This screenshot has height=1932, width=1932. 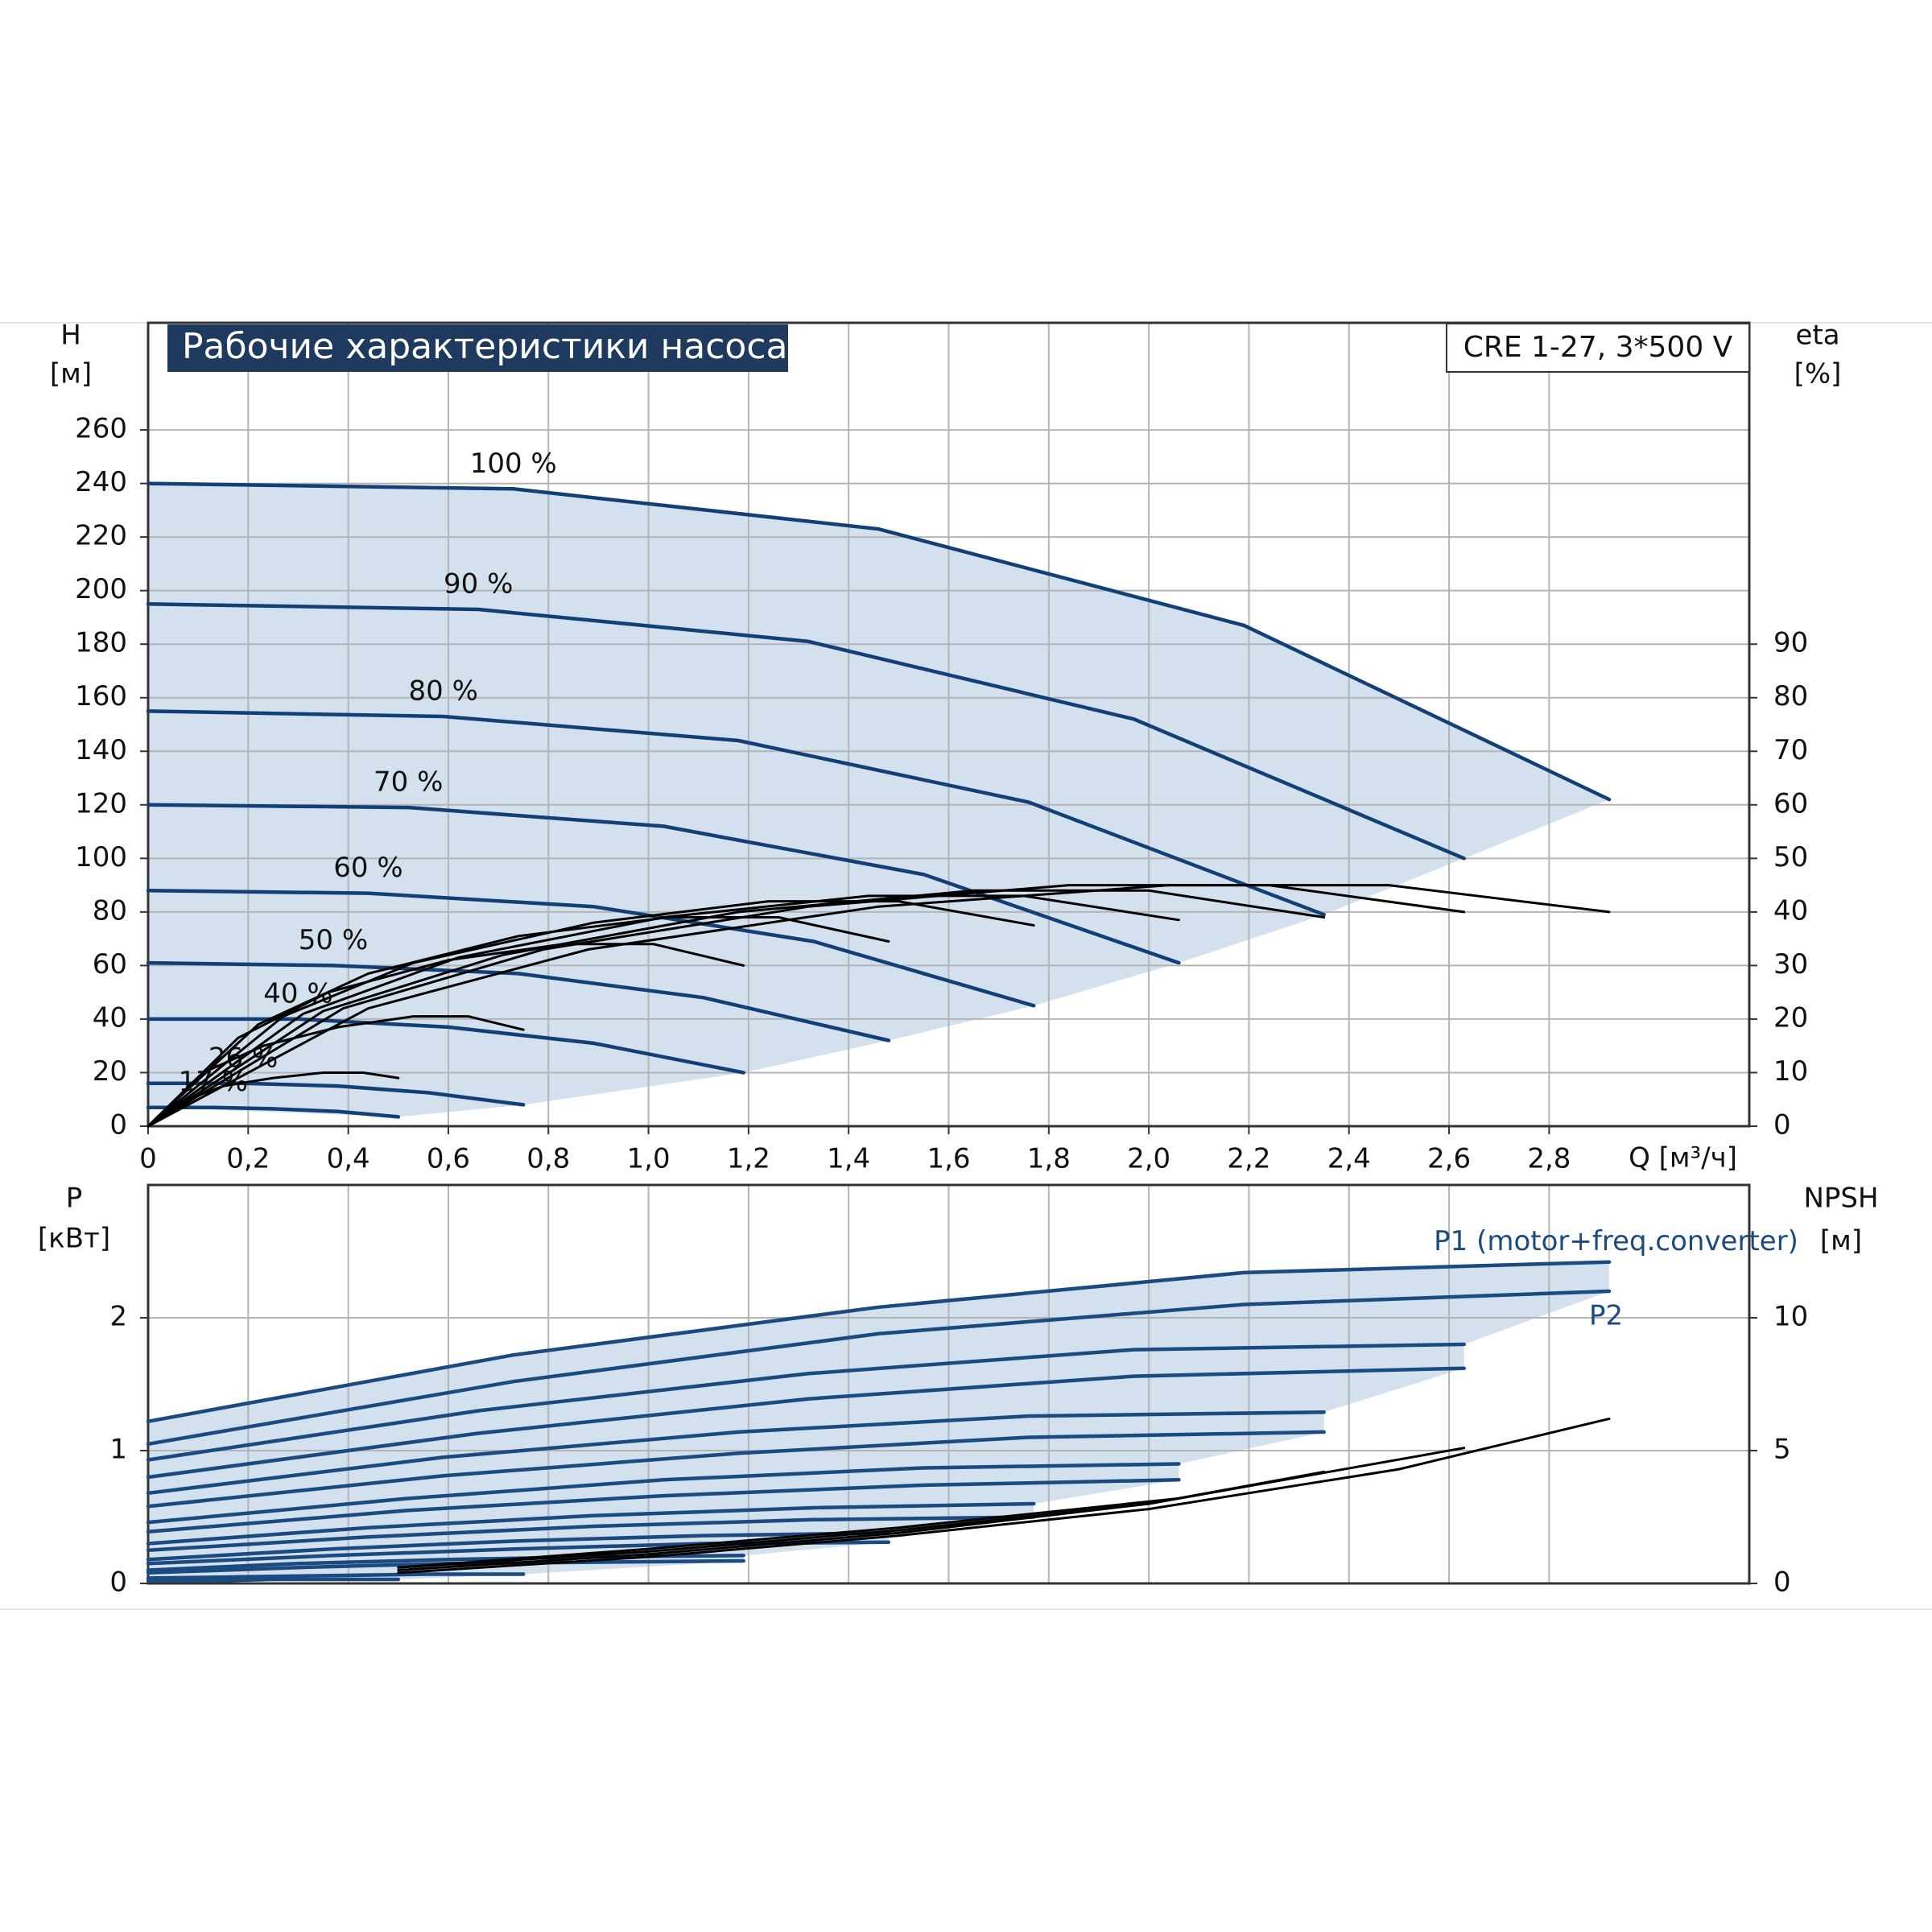 What do you see at coordinates (1790, 643) in the screenshot?
I see `y2-tick-label: 90` at bounding box center [1790, 643].